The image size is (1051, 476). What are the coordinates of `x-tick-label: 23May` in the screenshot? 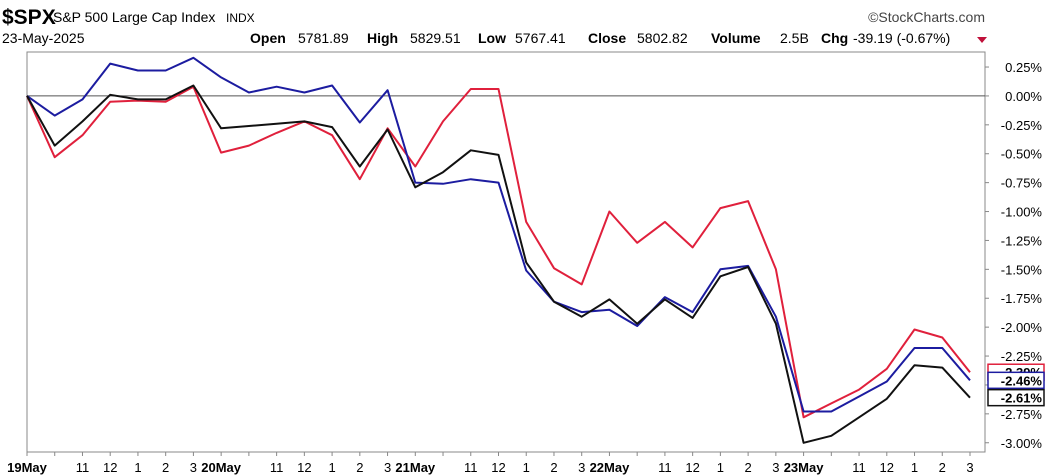 It's located at (804, 467).